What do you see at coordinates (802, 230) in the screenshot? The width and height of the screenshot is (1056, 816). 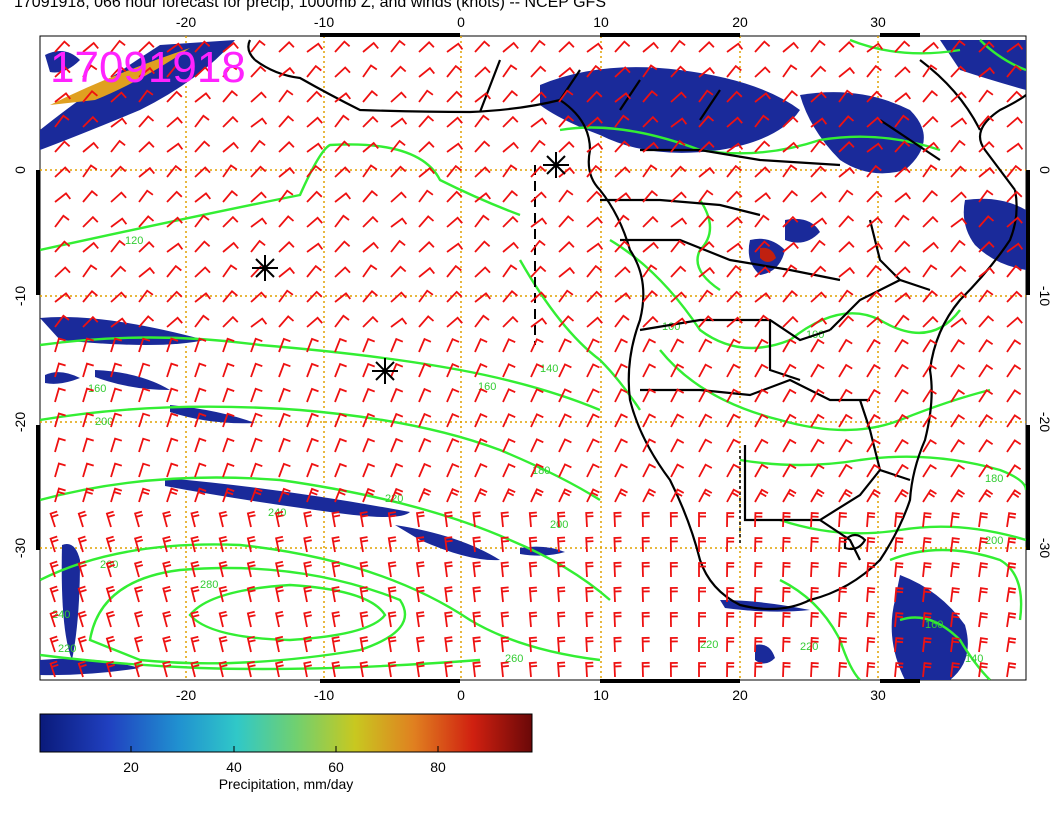 I see `precip-area` at bounding box center [802, 230].